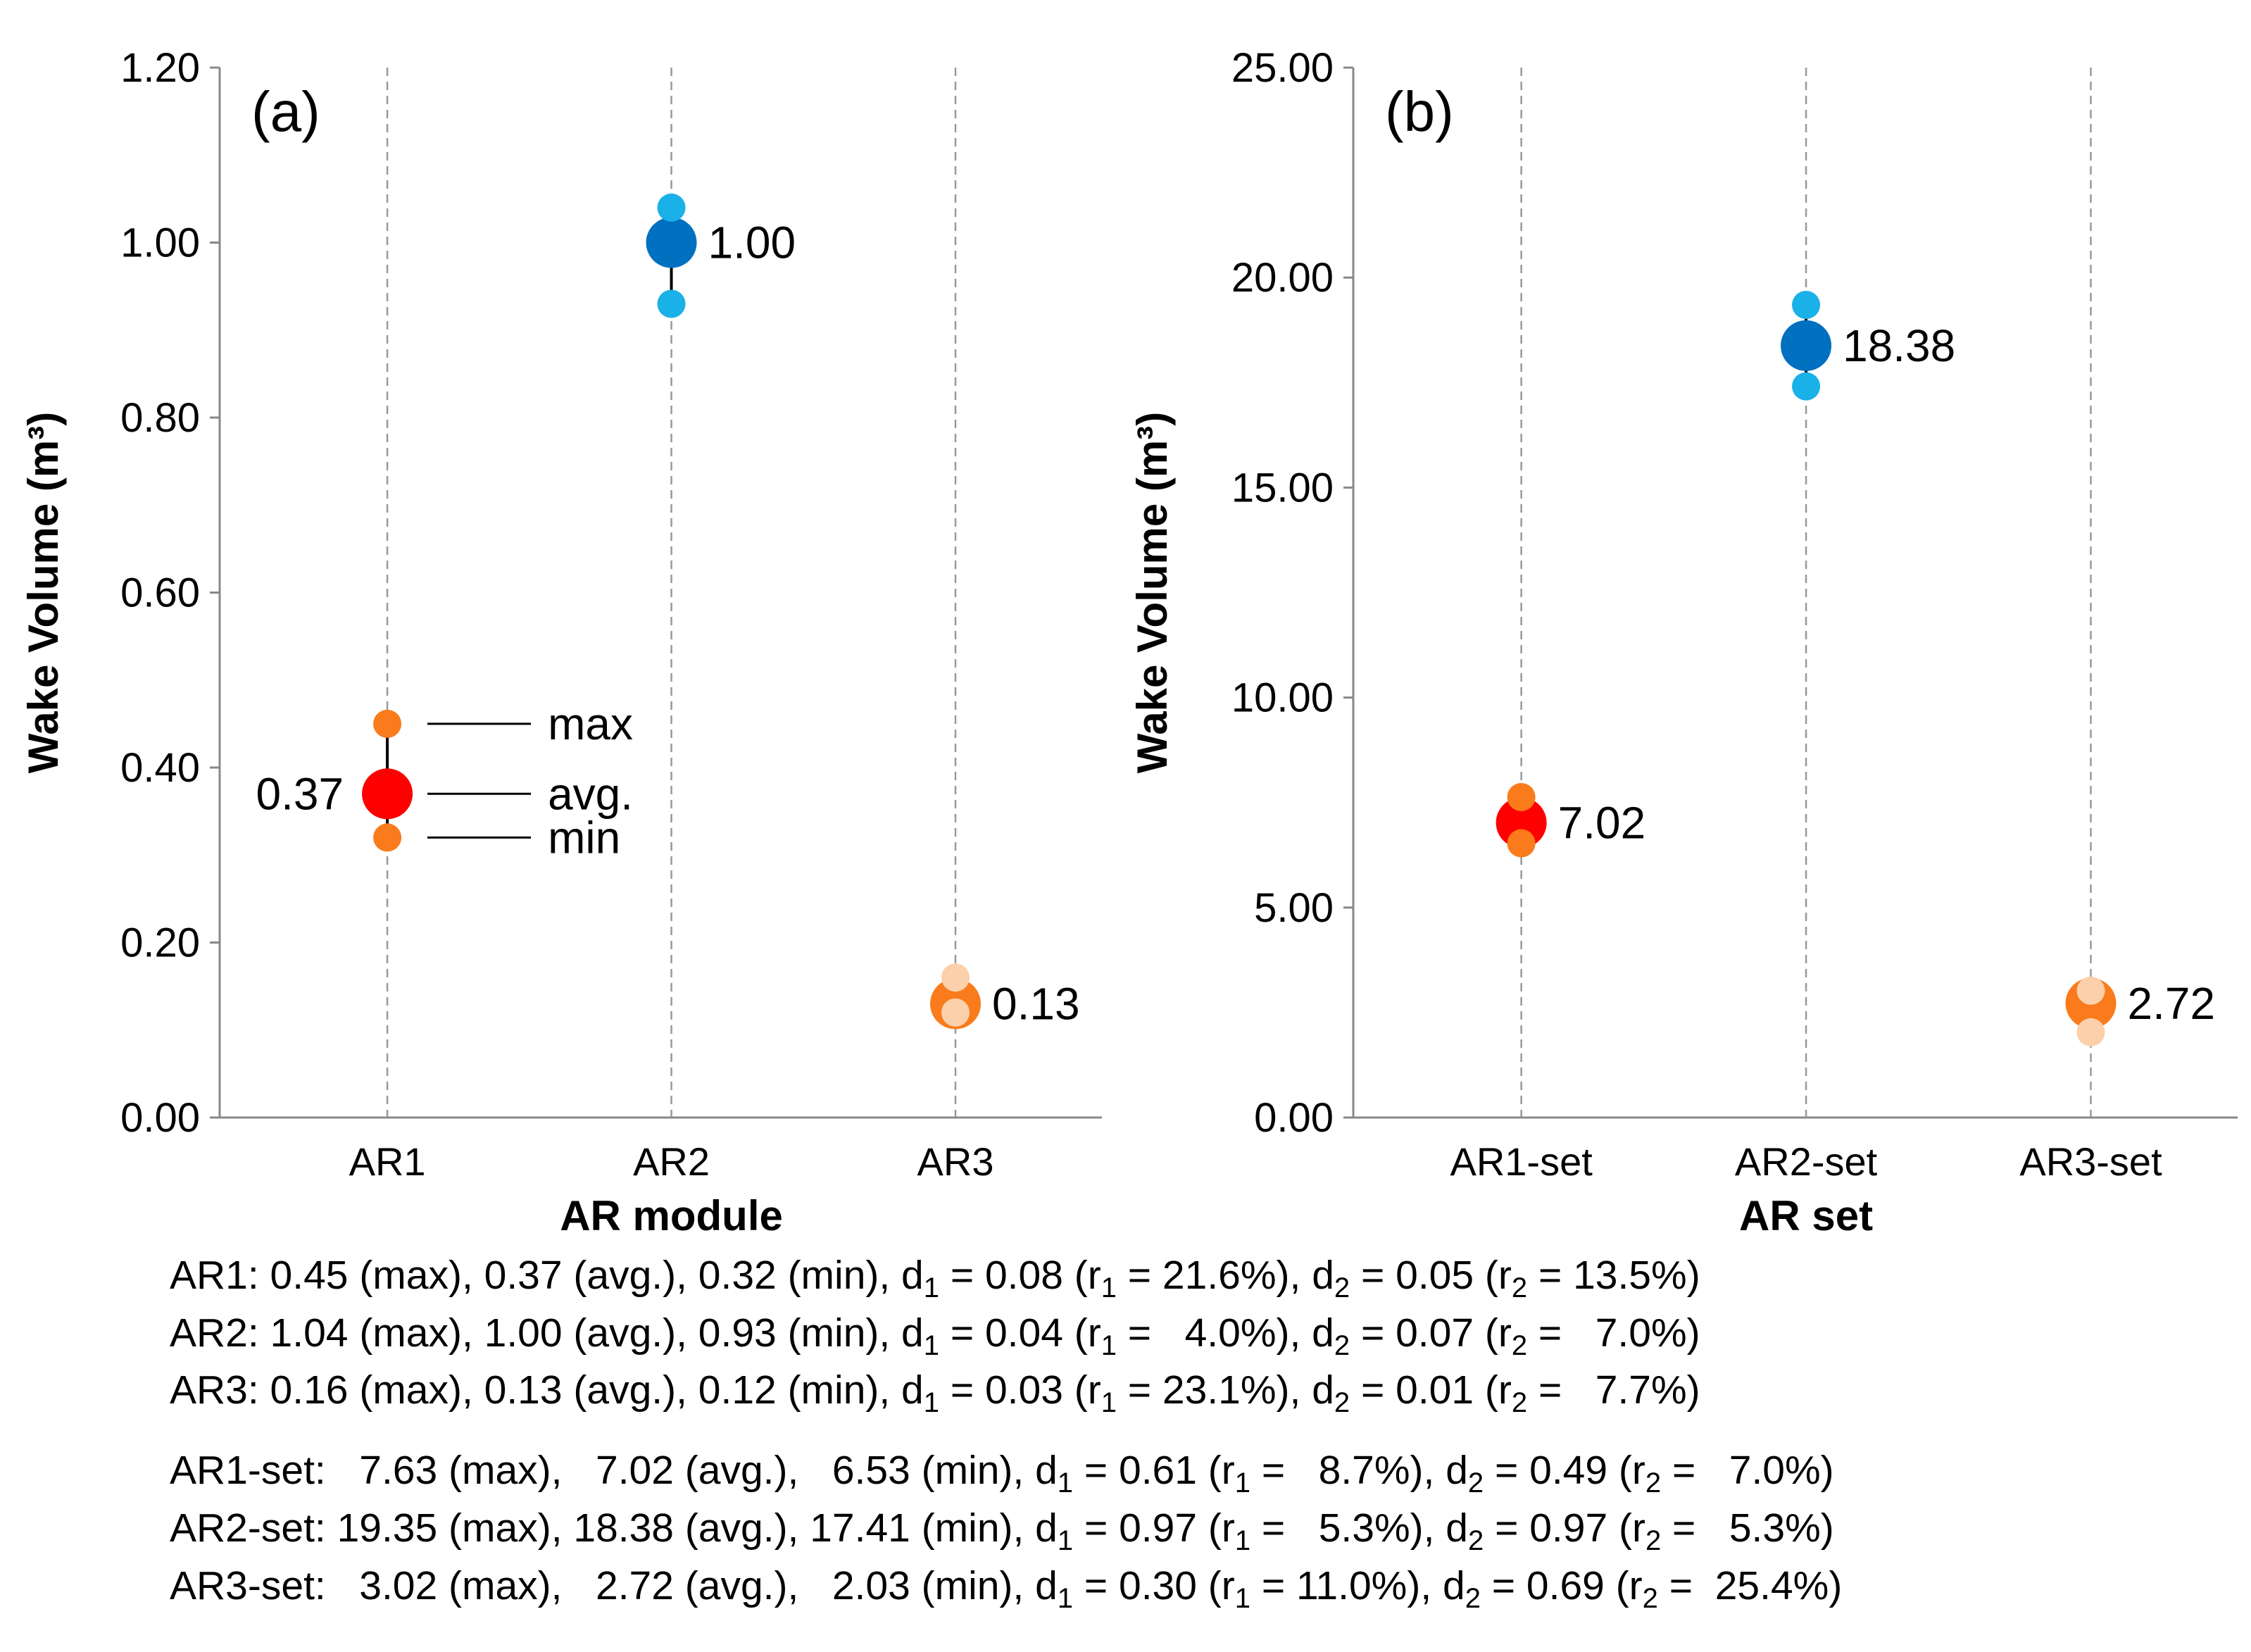 Image resolution: width=2251 pixels, height=1652 pixels. What do you see at coordinates (1282, 488) in the screenshot?
I see `y-tick-label: 15.00` at bounding box center [1282, 488].